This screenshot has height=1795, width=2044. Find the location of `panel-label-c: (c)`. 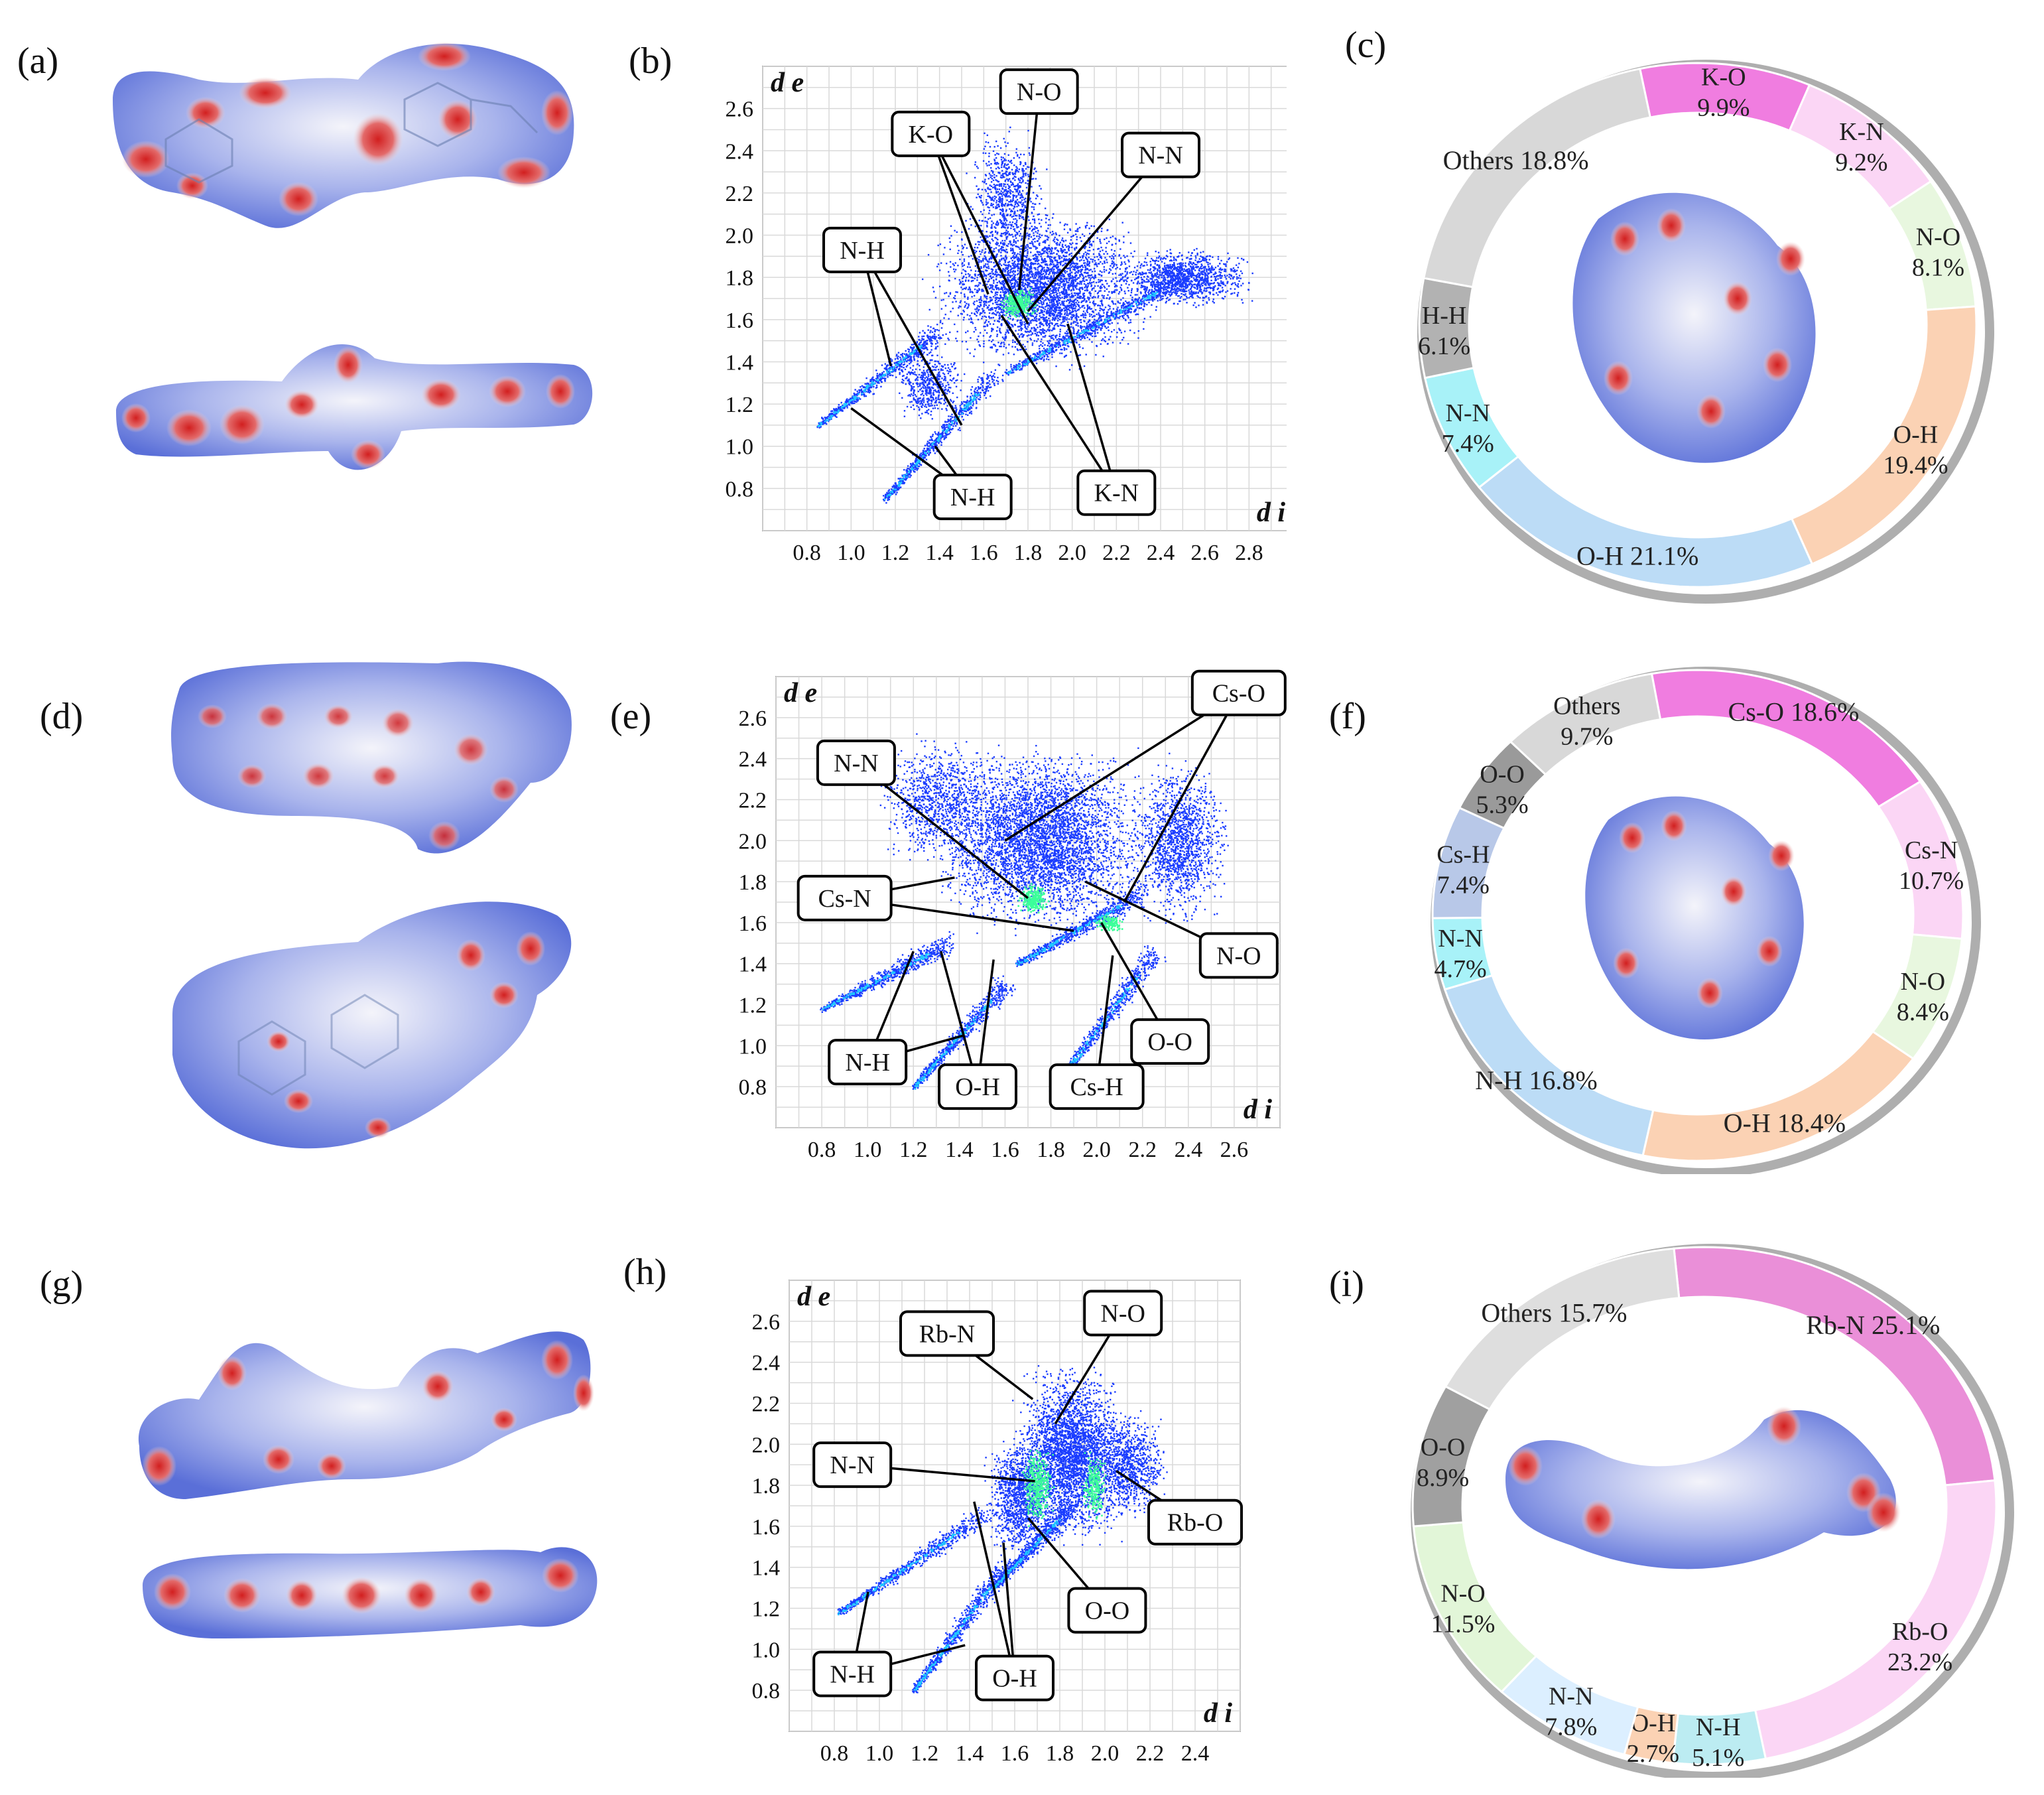

panel-label-c: (c) is located at coordinates (1365, 45).